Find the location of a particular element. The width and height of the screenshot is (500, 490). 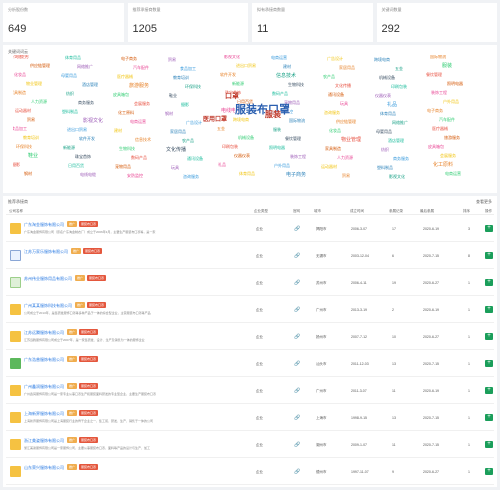

company-name-link: 江苏万家乐服饰有限公司 is located at coordinates (46, 251).